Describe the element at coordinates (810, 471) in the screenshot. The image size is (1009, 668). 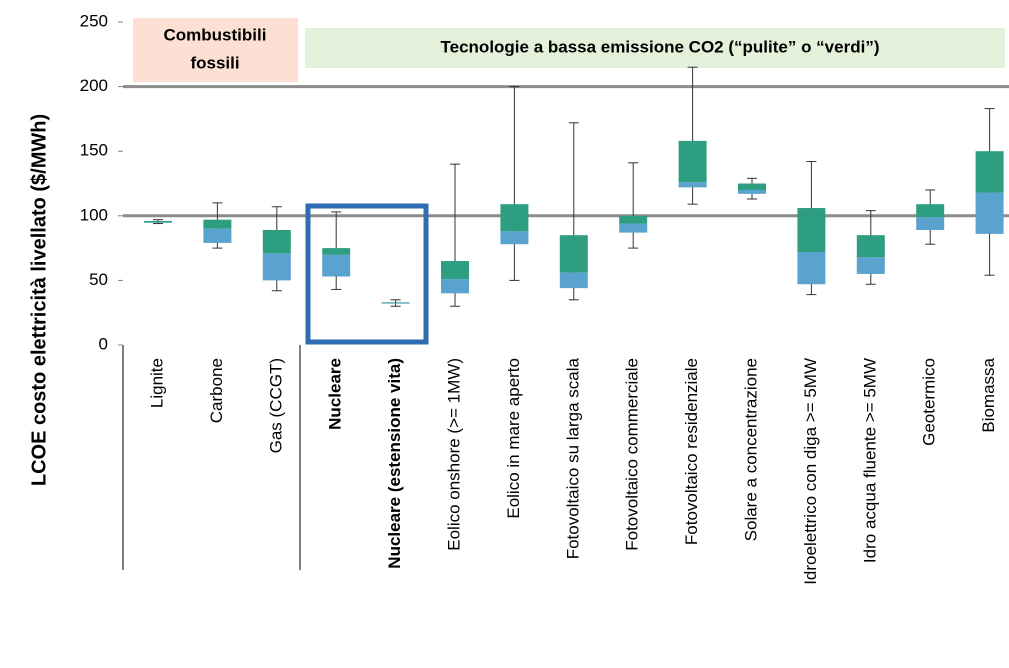
I see `x-tick-label: Idroelettrico con diga >= 5MW` at that location.